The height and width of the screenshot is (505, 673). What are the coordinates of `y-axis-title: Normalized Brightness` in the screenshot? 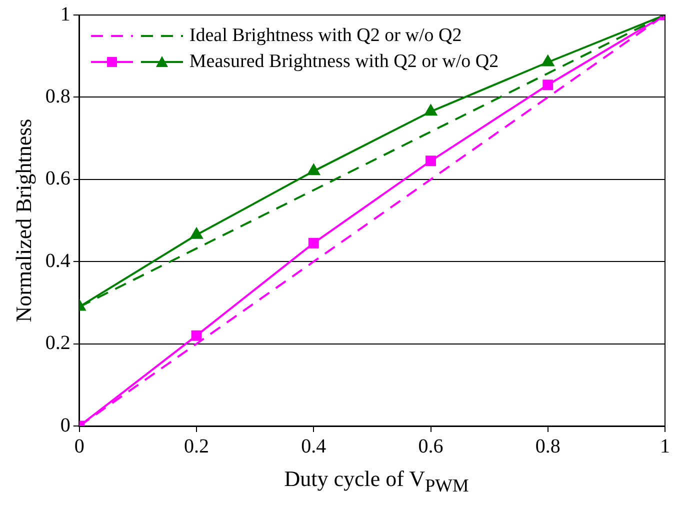 It's located at (23, 220).